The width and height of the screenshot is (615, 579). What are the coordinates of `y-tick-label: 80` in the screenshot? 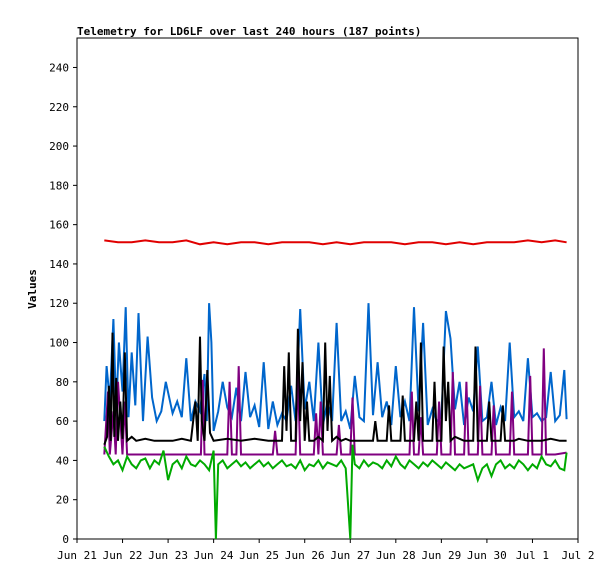 It's located at (62, 382).